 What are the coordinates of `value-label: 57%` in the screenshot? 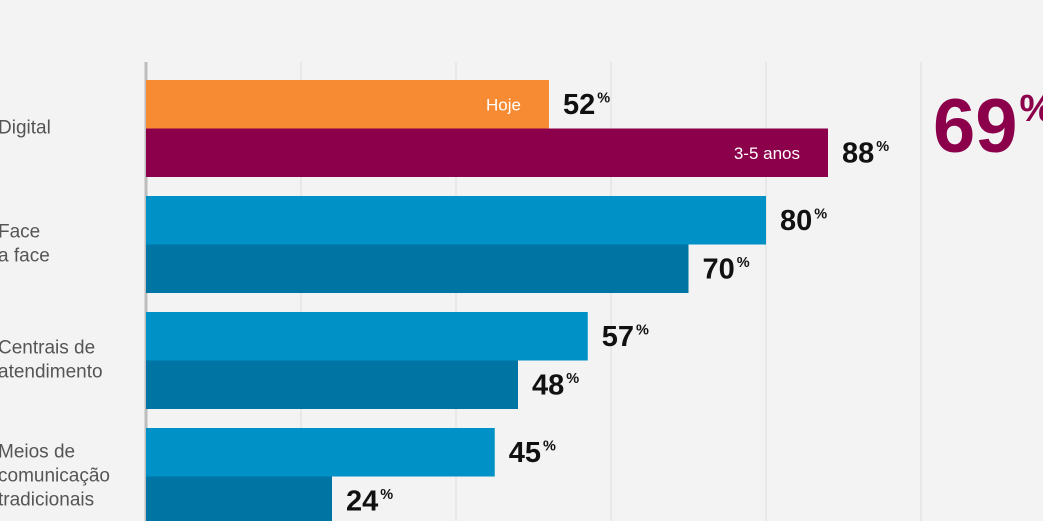 It's located at (625, 337).